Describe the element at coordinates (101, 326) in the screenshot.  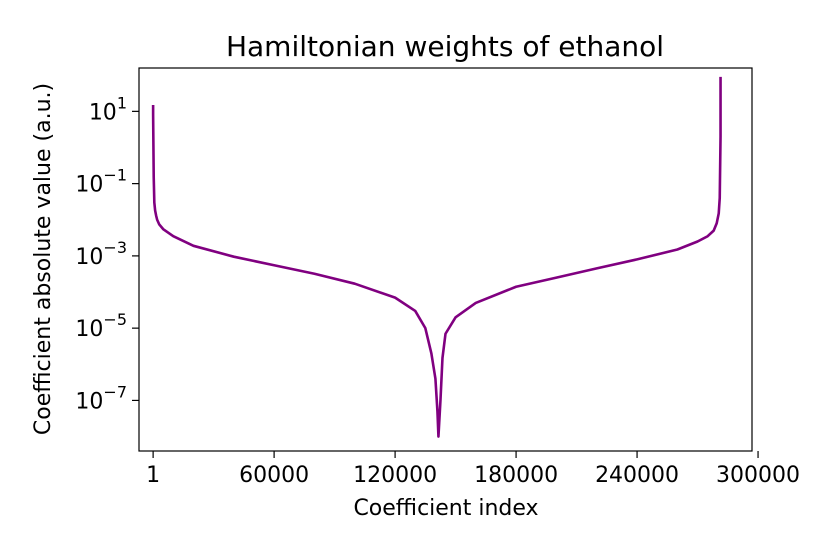
I see `y-tick-label: 10⁻⁵` at that location.